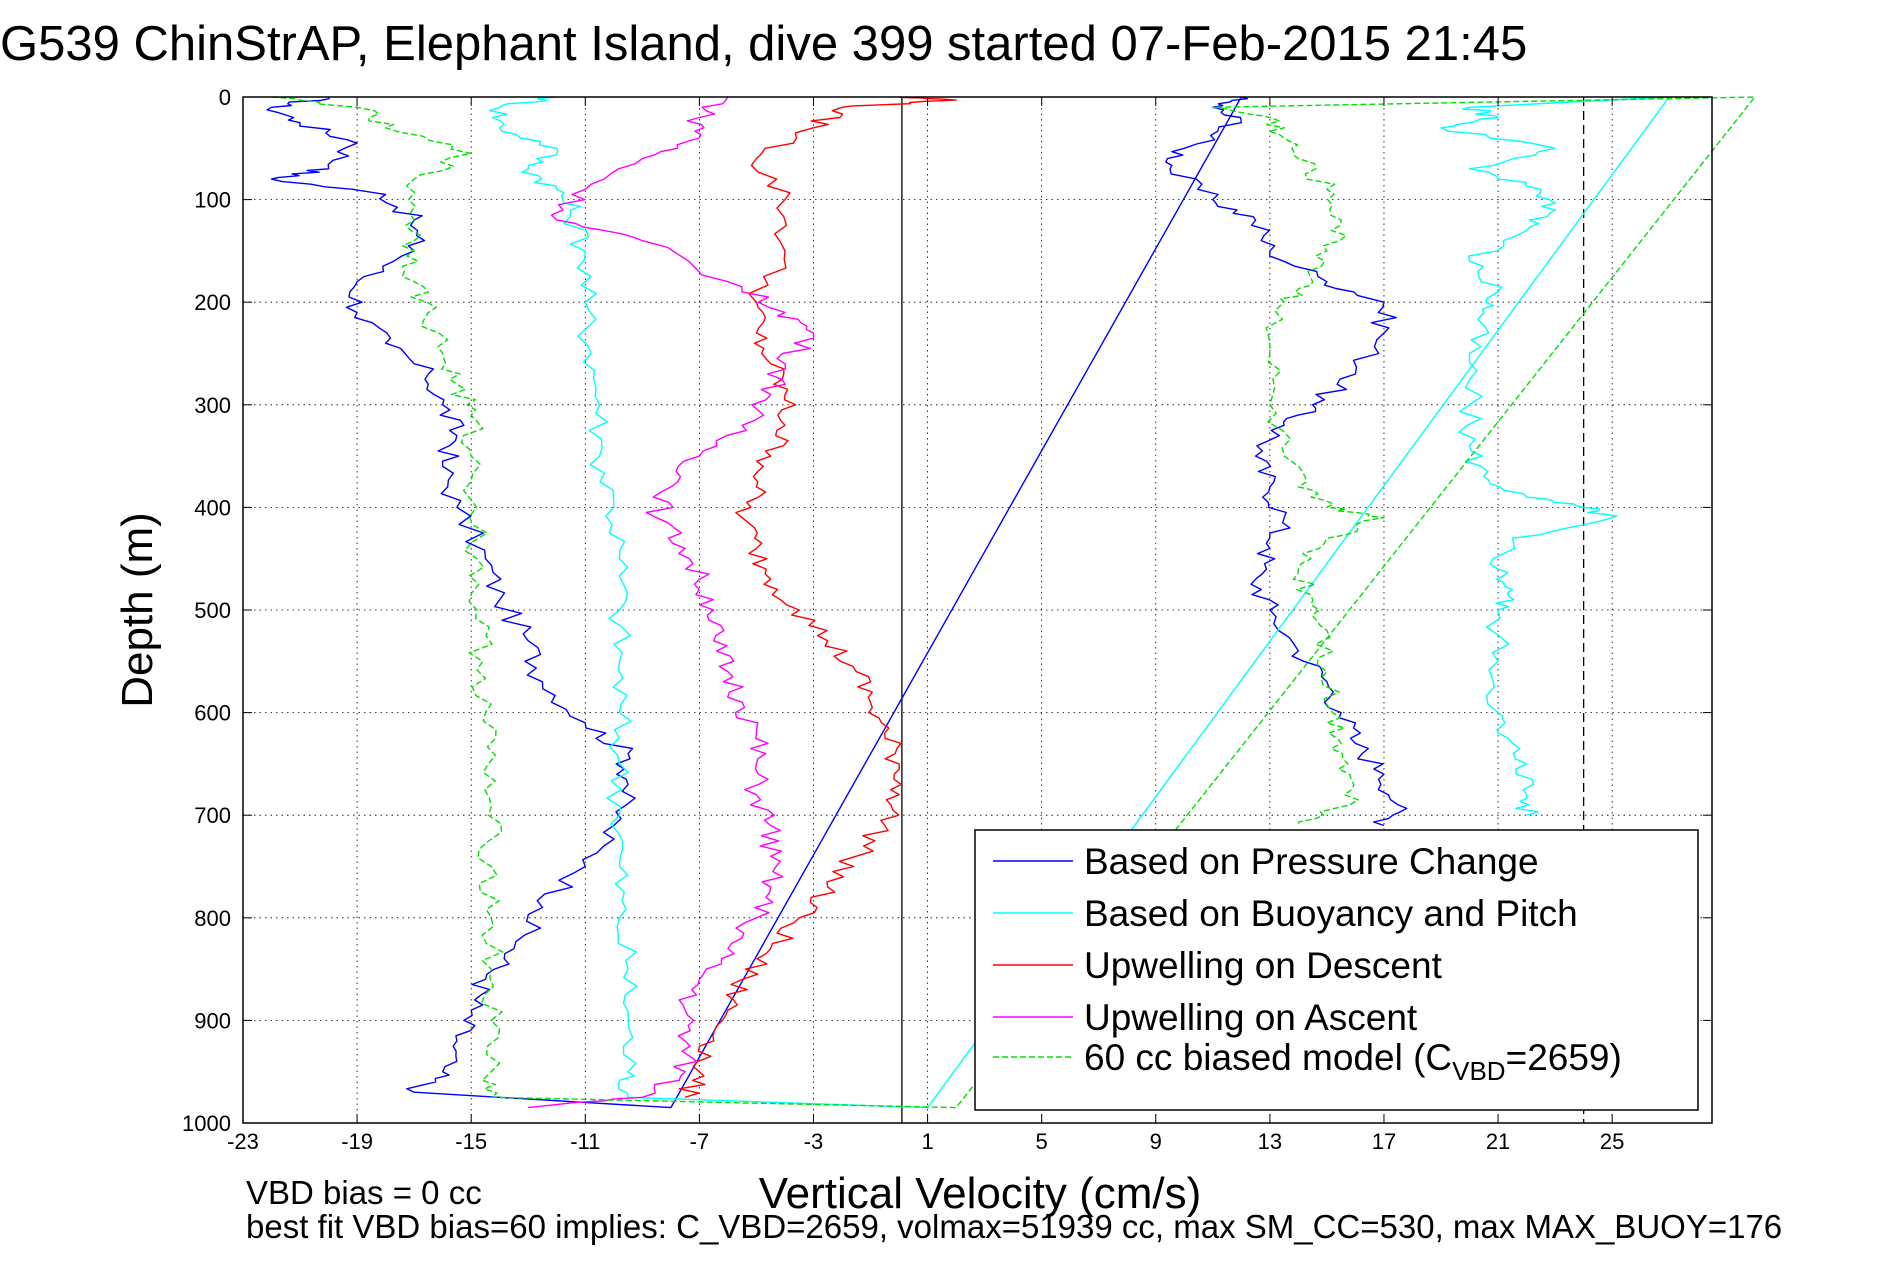 The height and width of the screenshot is (1262, 1891). Describe the element at coordinates (1498, 1141) in the screenshot. I see `x-tick-label: 21` at that location.